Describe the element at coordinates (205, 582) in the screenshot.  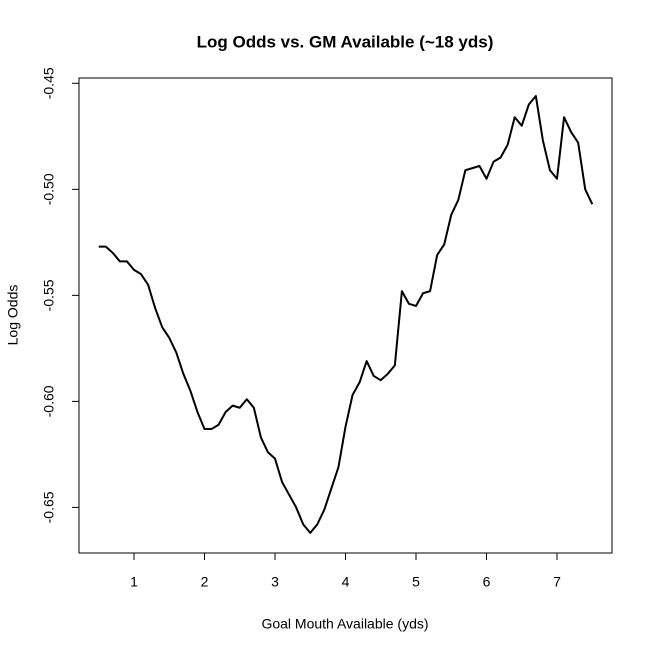
I see `x-tick-label: 2` at that location.